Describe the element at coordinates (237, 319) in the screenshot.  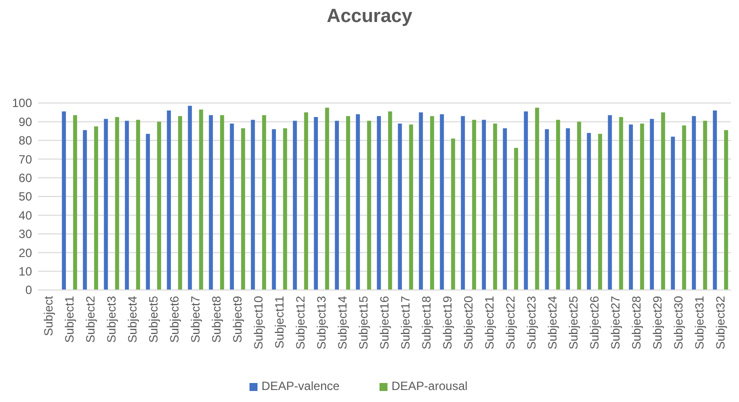
I see `x-tick-label: Subject9` at that location.